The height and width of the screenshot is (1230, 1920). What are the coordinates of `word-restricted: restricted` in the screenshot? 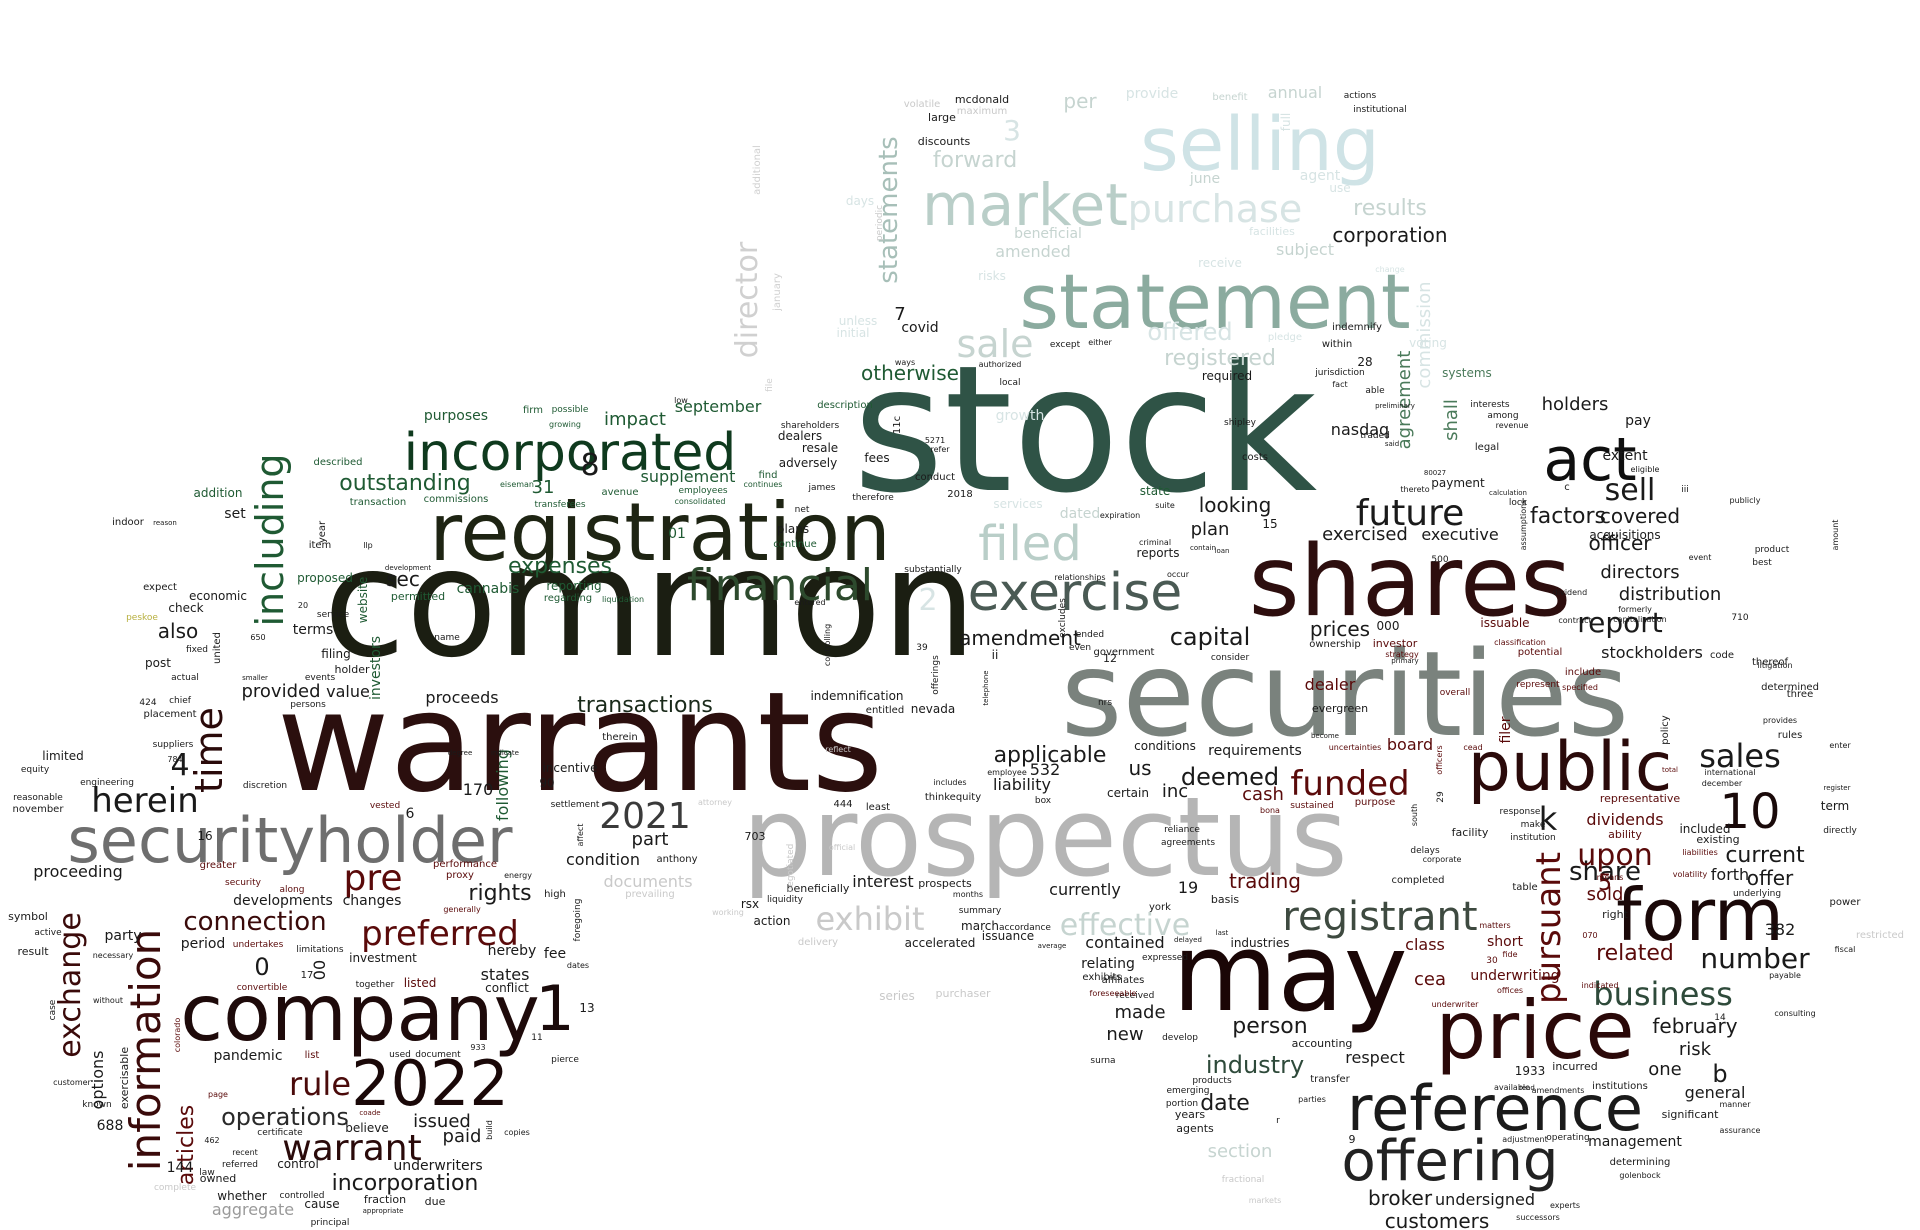 It's located at (1880, 935).